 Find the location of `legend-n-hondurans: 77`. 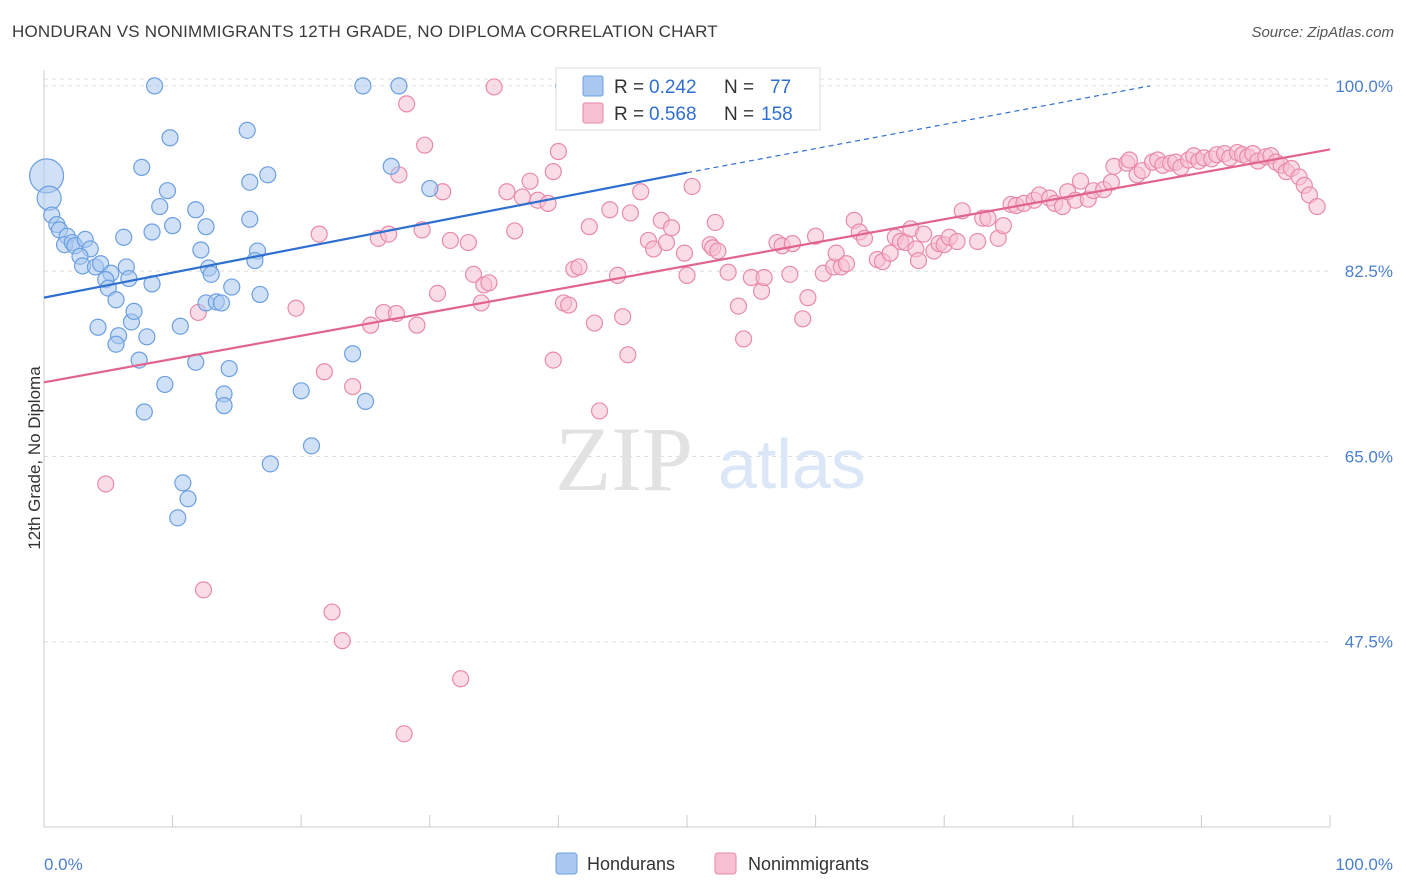

legend-n-hondurans: 77 is located at coordinates (780, 87).